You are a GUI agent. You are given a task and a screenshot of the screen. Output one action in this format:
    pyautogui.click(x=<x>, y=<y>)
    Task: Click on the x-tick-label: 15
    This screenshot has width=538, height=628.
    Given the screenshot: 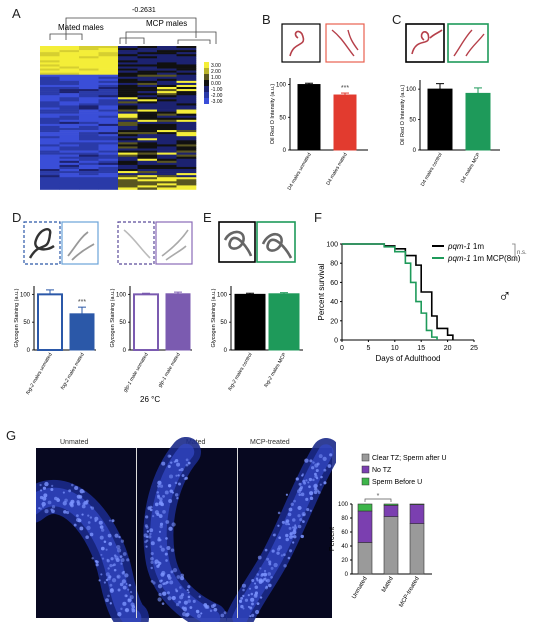 What is the action you would take?
    pyautogui.click(x=421, y=348)
    